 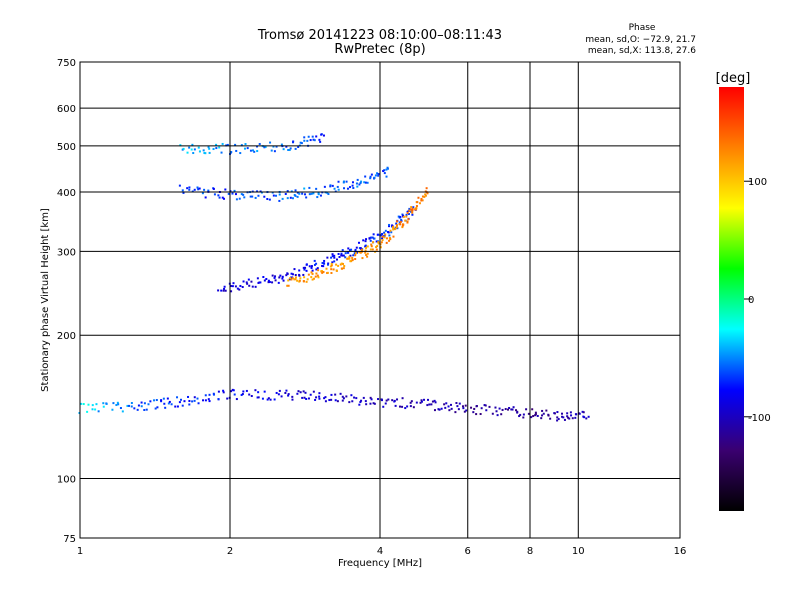 What do you see at coordinates (380, 551) in the screenshot?
I see `x-tick-label: 4` at bounding box center [380, 551].